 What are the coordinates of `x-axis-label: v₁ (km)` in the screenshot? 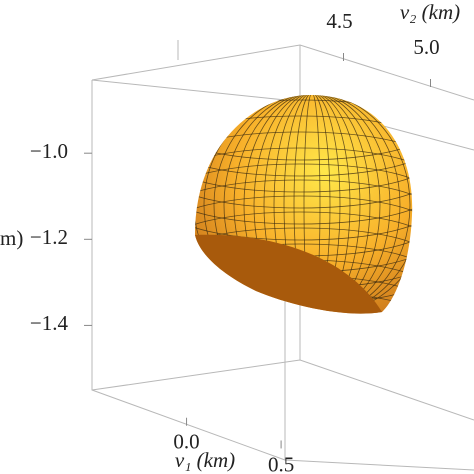 It's located at (205, 460).